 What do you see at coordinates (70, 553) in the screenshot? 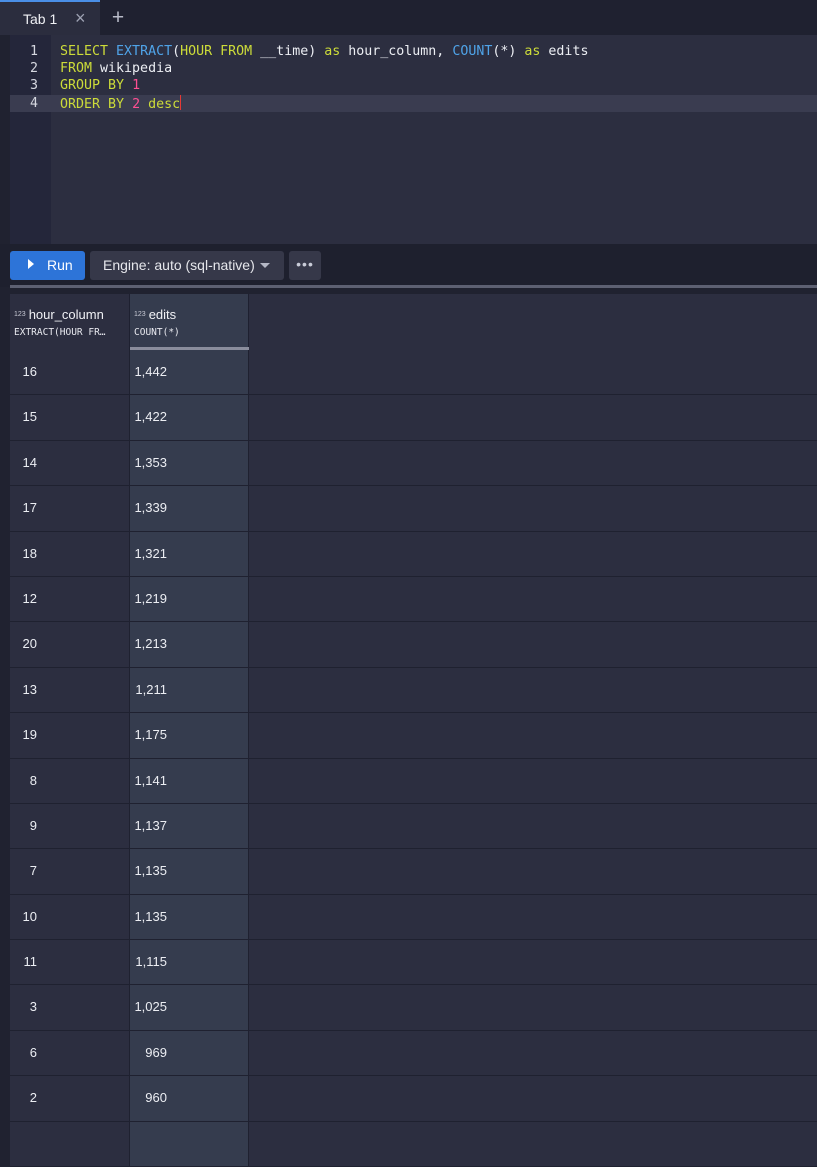
I see `cell-hour-column: 18` at bounding box center [70, 553].